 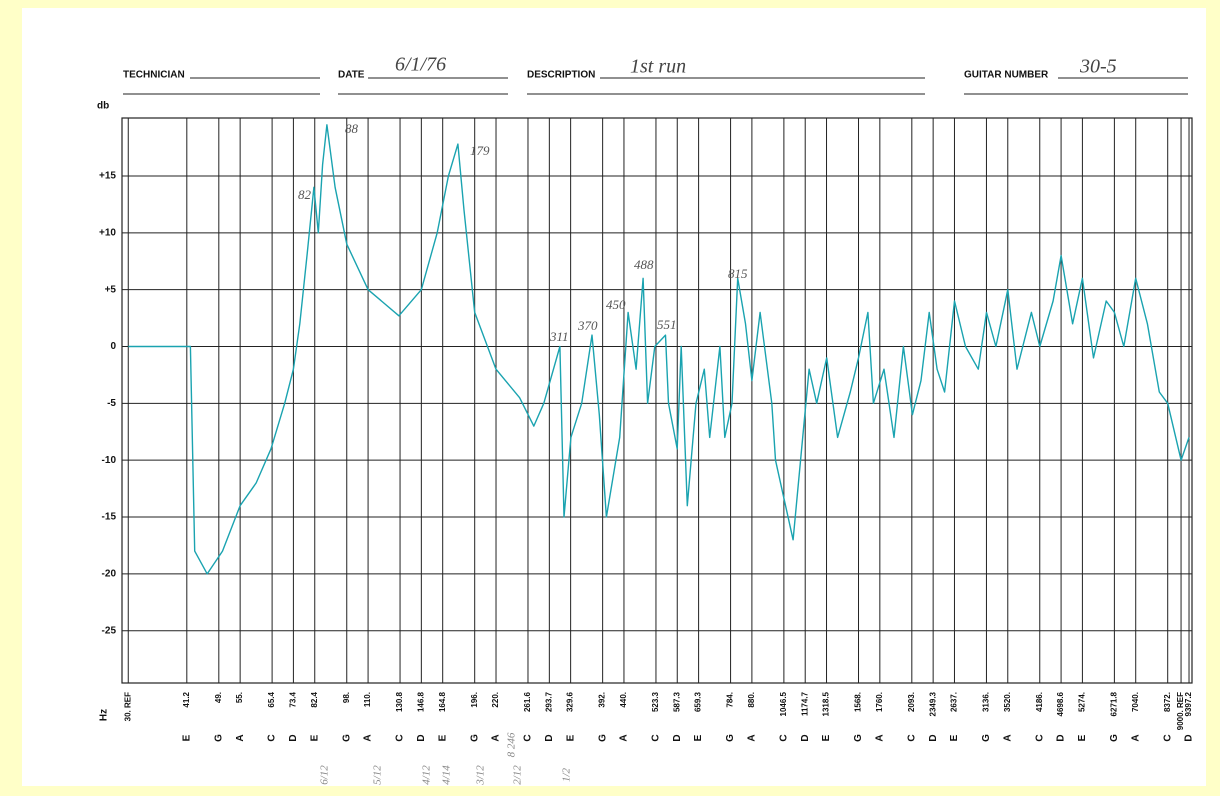 What do you see at coordinates (481, 775) in the screenshot?
I see `handwritten-note: 3/12` at bounding box center [481, 775].